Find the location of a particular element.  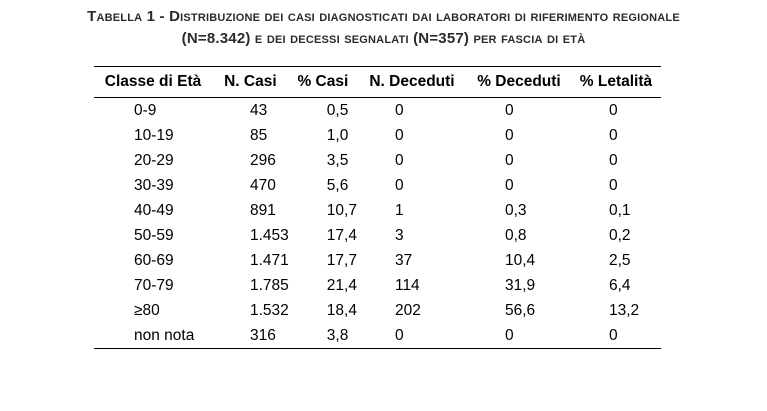

table-row: ≥80 1.532 18,4 202 56,6 13,2 is located at coordinates (377, 310).